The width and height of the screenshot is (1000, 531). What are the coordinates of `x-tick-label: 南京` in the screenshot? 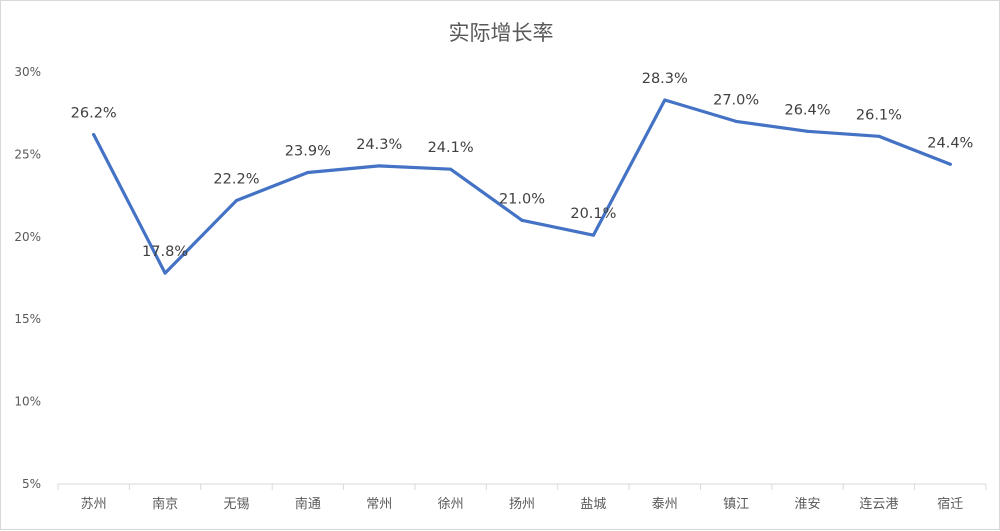 It's located at (165, 504).